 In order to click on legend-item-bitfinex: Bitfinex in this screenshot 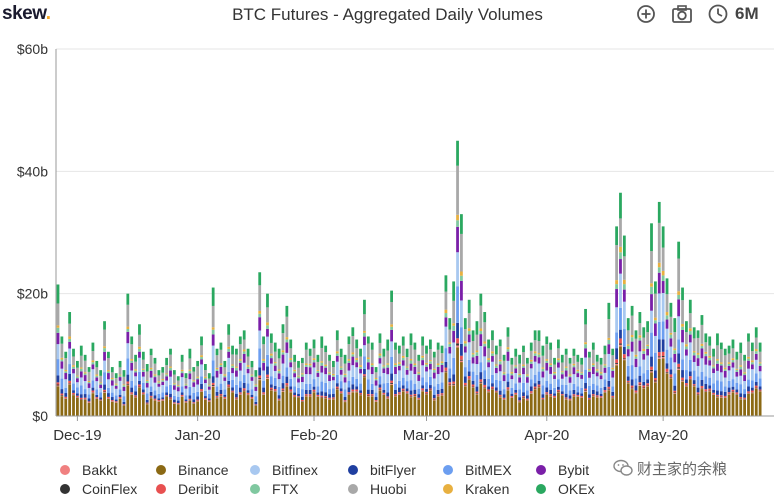, I will do `click(284, 470)`.